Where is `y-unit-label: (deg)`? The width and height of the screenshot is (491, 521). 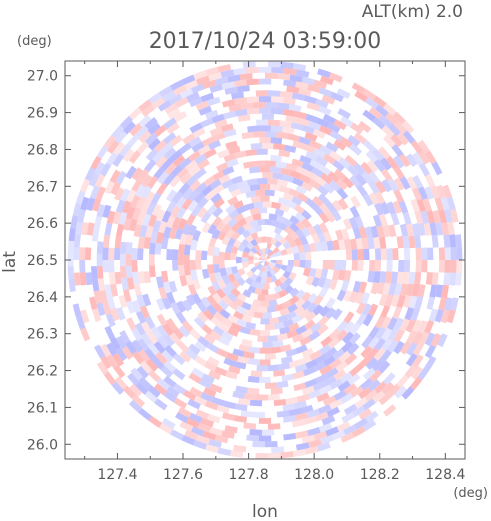
y-unit-label: (deg) is located at coordinates (34, 41).